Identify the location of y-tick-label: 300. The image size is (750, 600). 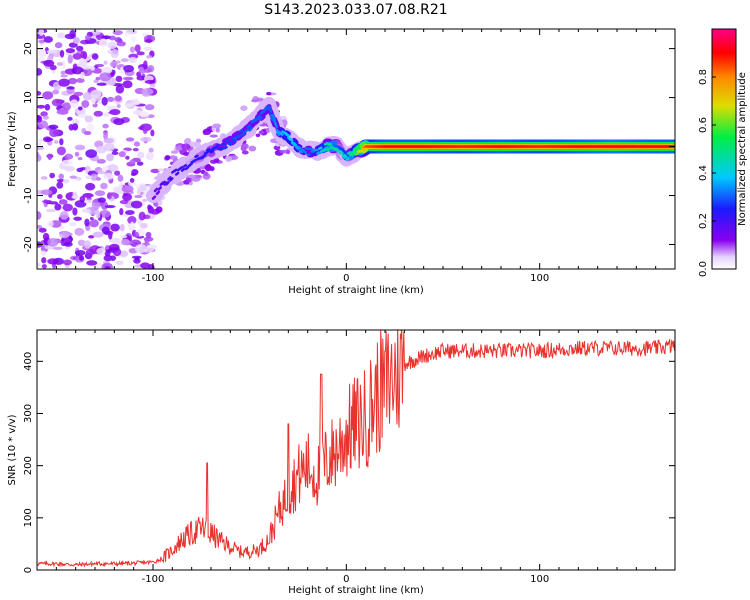
(28, 413).